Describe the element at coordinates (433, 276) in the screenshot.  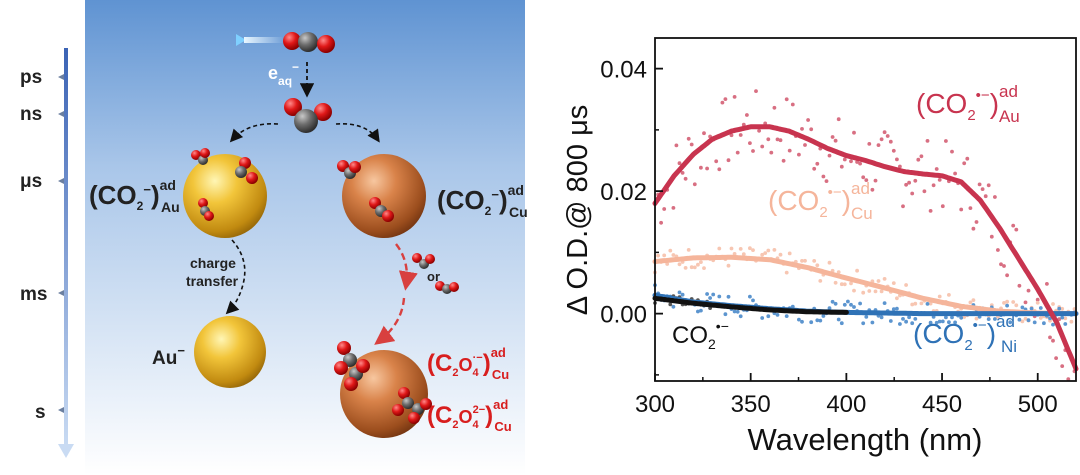
I see `or-label: or` at that location.